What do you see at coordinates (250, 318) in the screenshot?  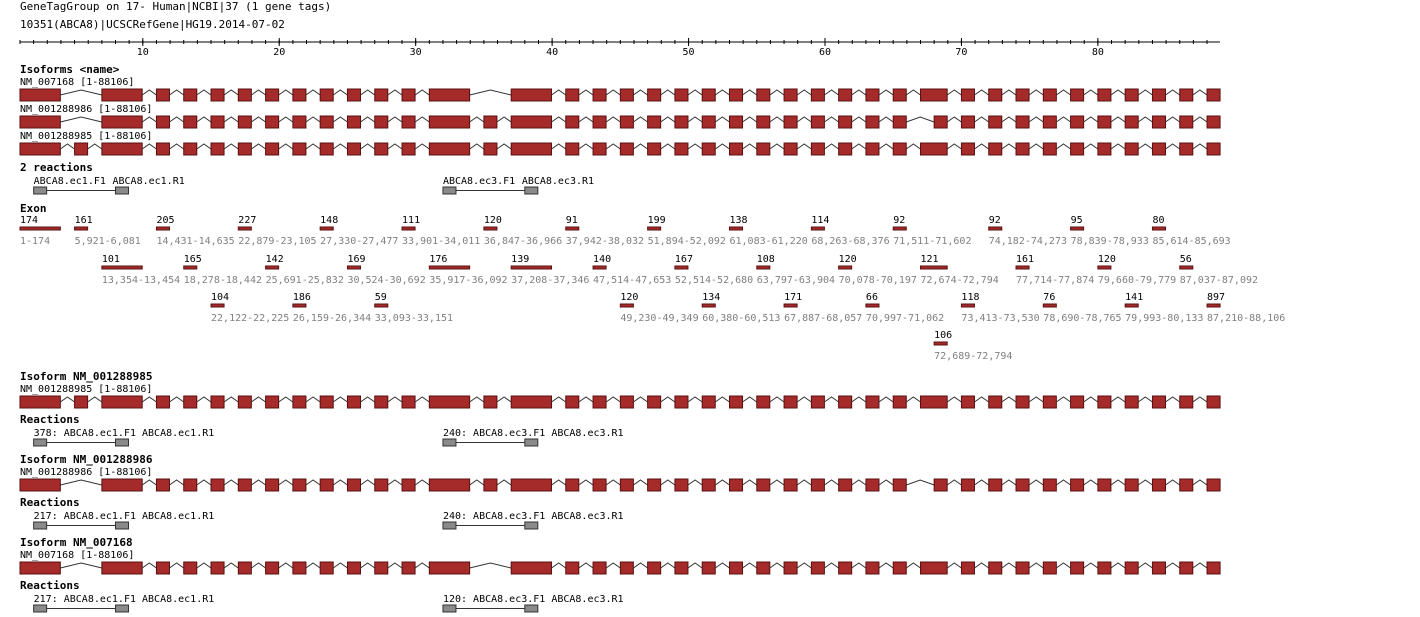 I see `exon-range: 22,122-22,225` at bounding box center [250, 318].